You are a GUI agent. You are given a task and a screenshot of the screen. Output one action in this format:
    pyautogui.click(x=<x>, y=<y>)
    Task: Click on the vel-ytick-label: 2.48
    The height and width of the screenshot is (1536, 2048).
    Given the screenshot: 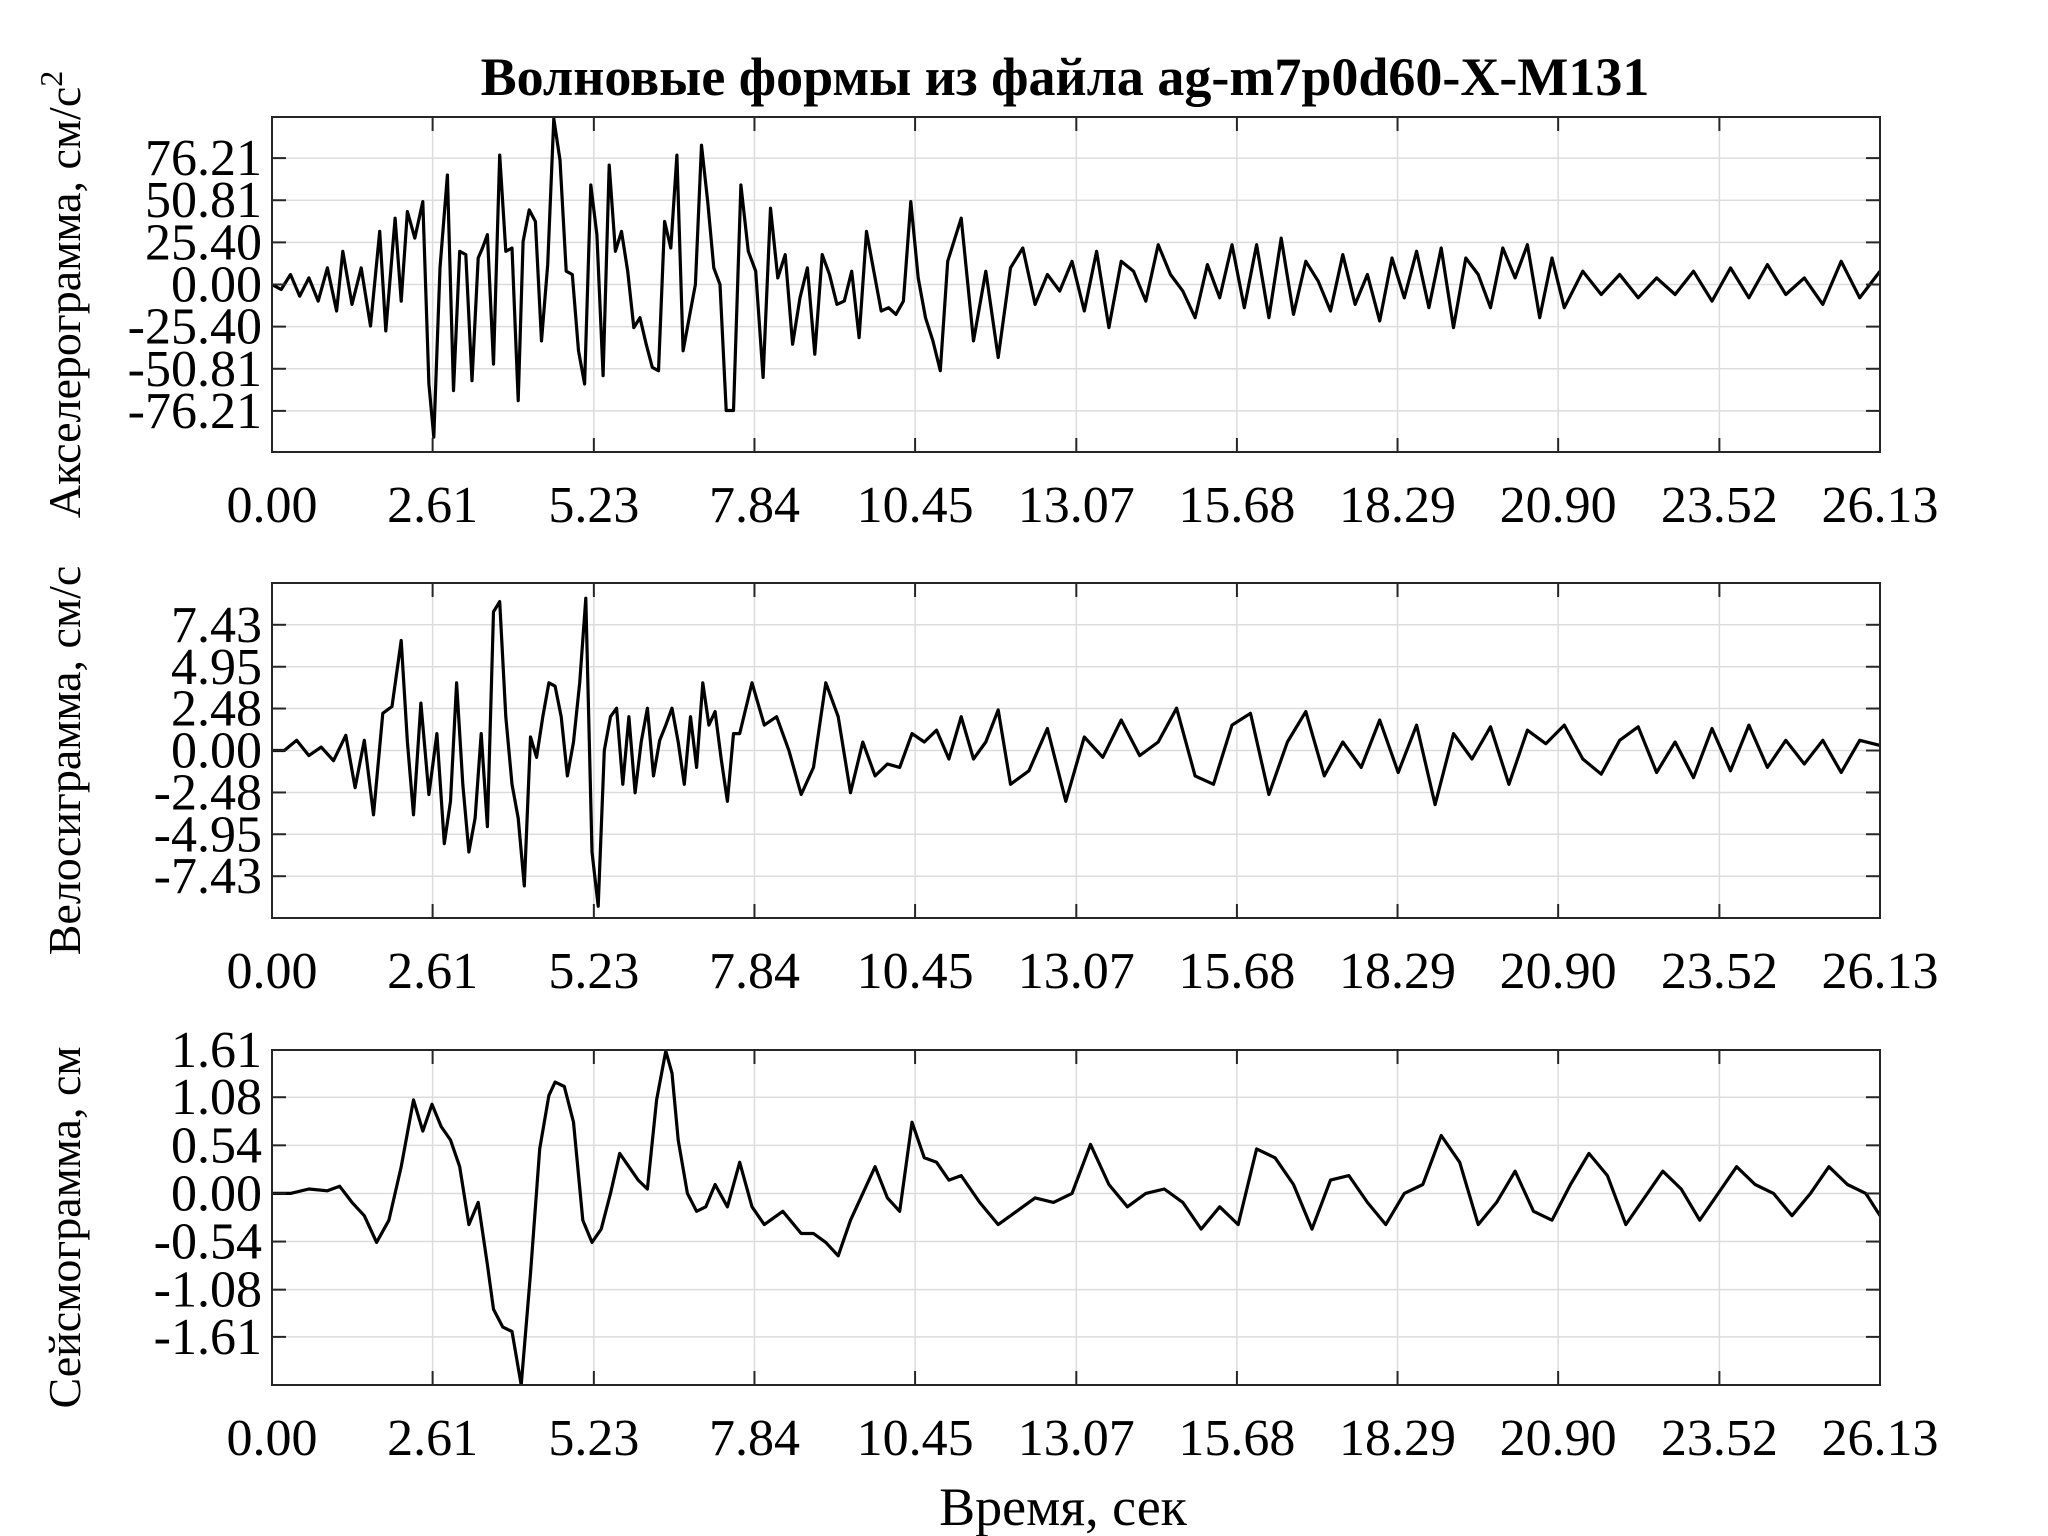 What is the action you would take?
    pyautogui.click(x=216, y=709)
    